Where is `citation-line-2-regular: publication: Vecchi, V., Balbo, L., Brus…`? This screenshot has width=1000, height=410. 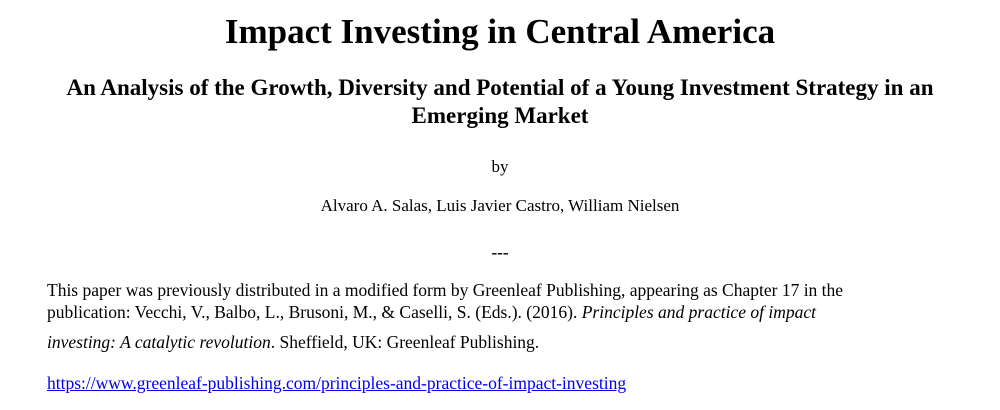
citation-line-2-regular: publication: Vecchi, V., Balbo, L., Brus… is located at coordinates (314, 312).